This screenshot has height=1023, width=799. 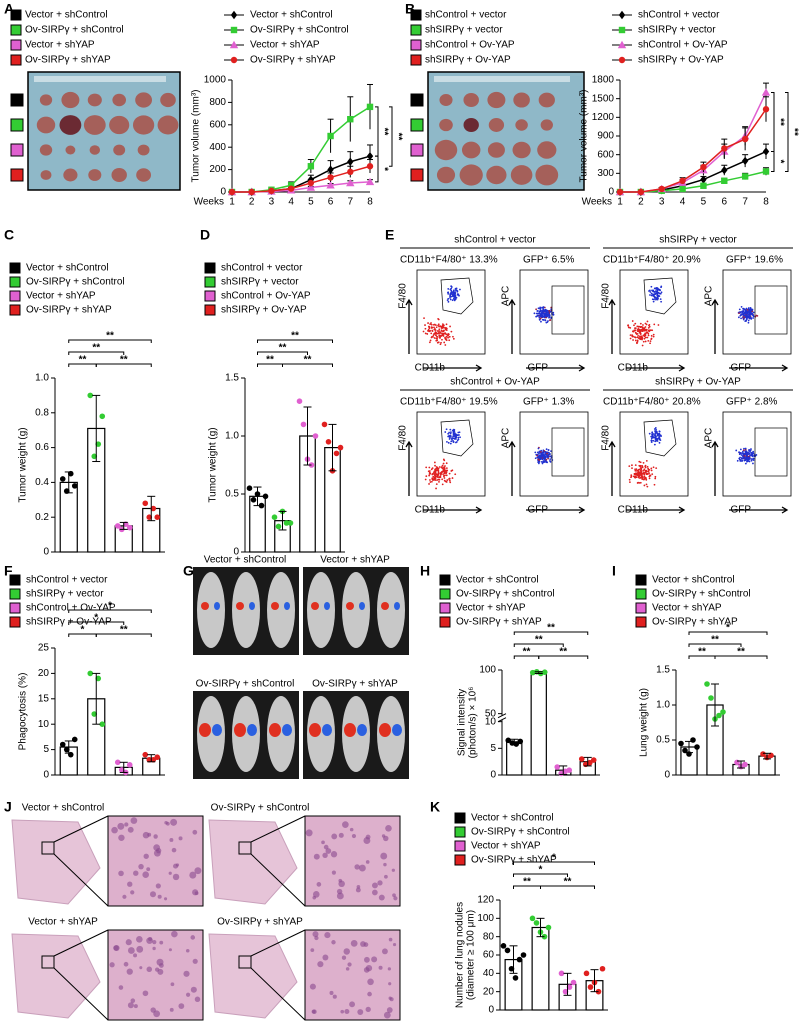 What do you see at coordinates (210, 268) in the screenshot?
I see `legend-swatch` at bounding box center [210, 268].